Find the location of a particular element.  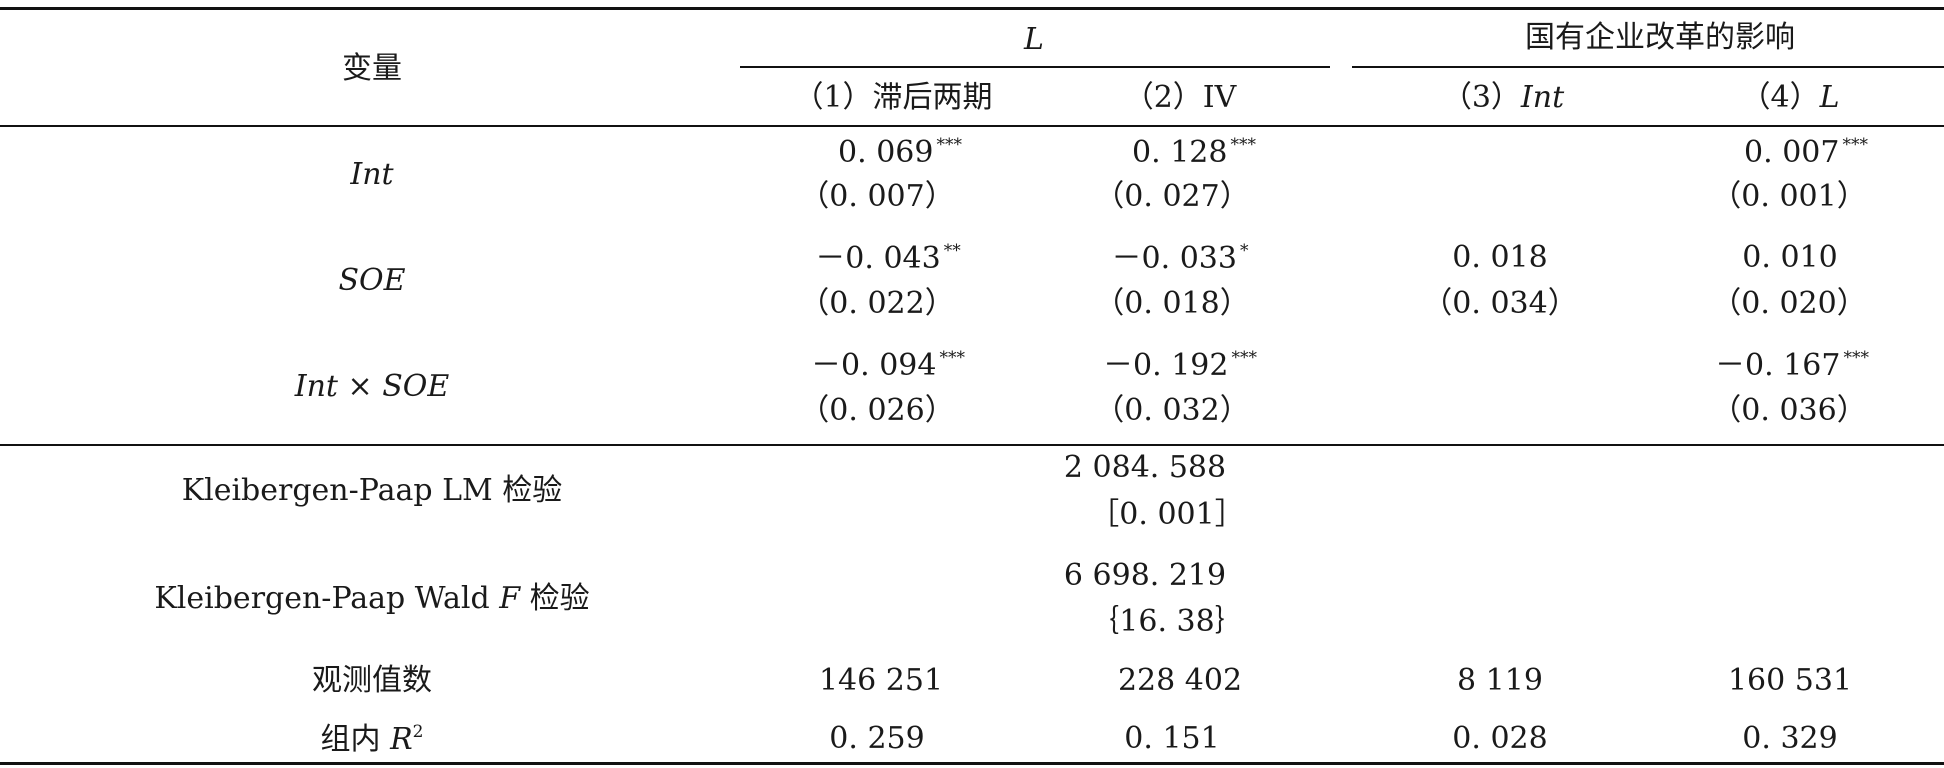

kp-wald-critical: ｛16. 38｝ is located at coordinates (1167, 621).